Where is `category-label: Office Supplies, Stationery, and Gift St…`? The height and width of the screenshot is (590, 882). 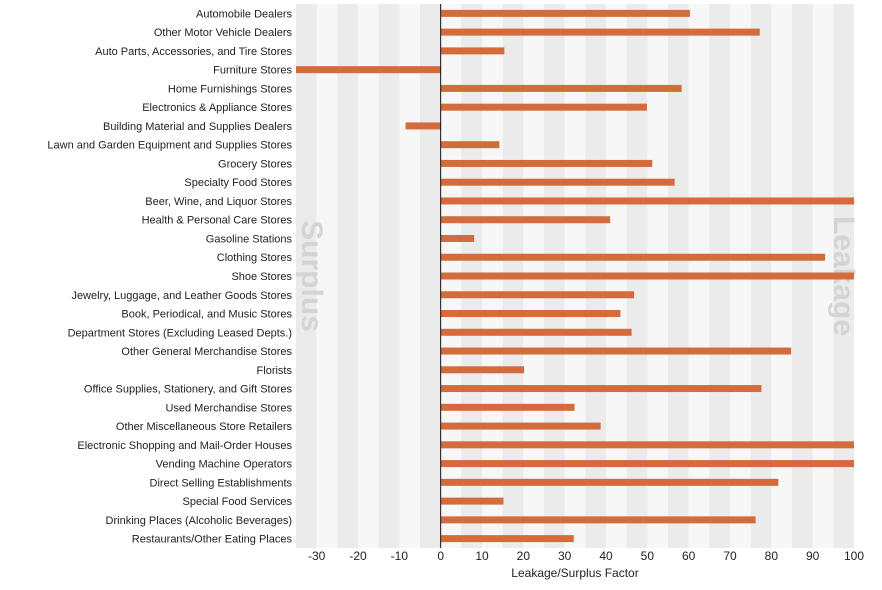 category-label: Office Supplies, Stationery, and Gift St… is located at coordinates (188, 390).